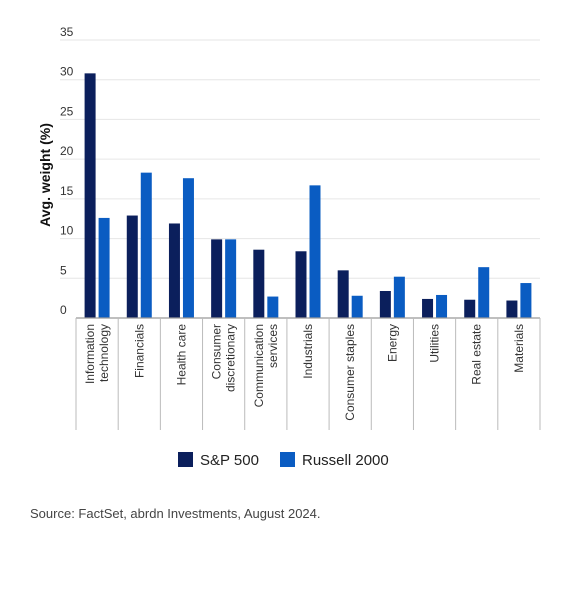 The height and width of the screenshot is (602, 570). What do you see at coordinates (67, 111) in the screenshot?
I see `y-tick-label: 25` at bounding box center [67, 111].